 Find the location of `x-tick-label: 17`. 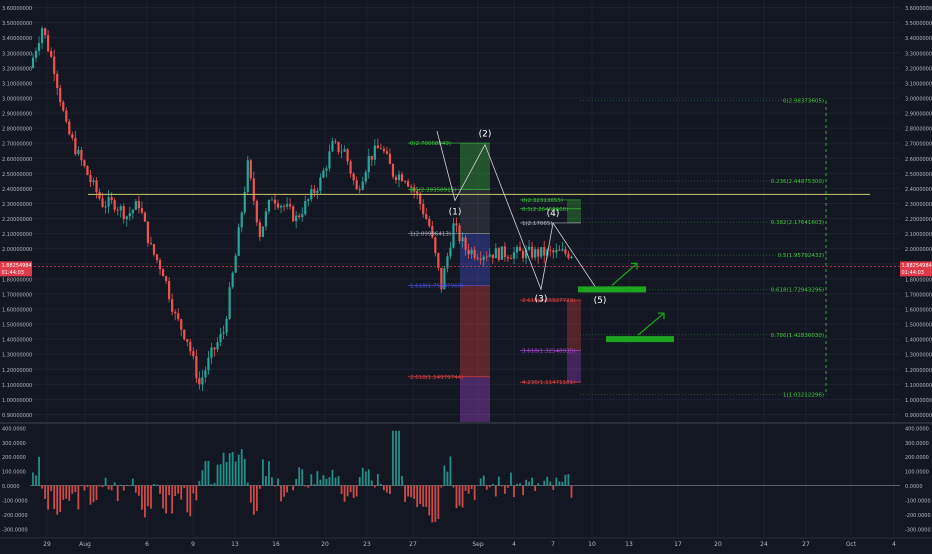

x-tick-label: 17 is located at coordinates (678, 544).